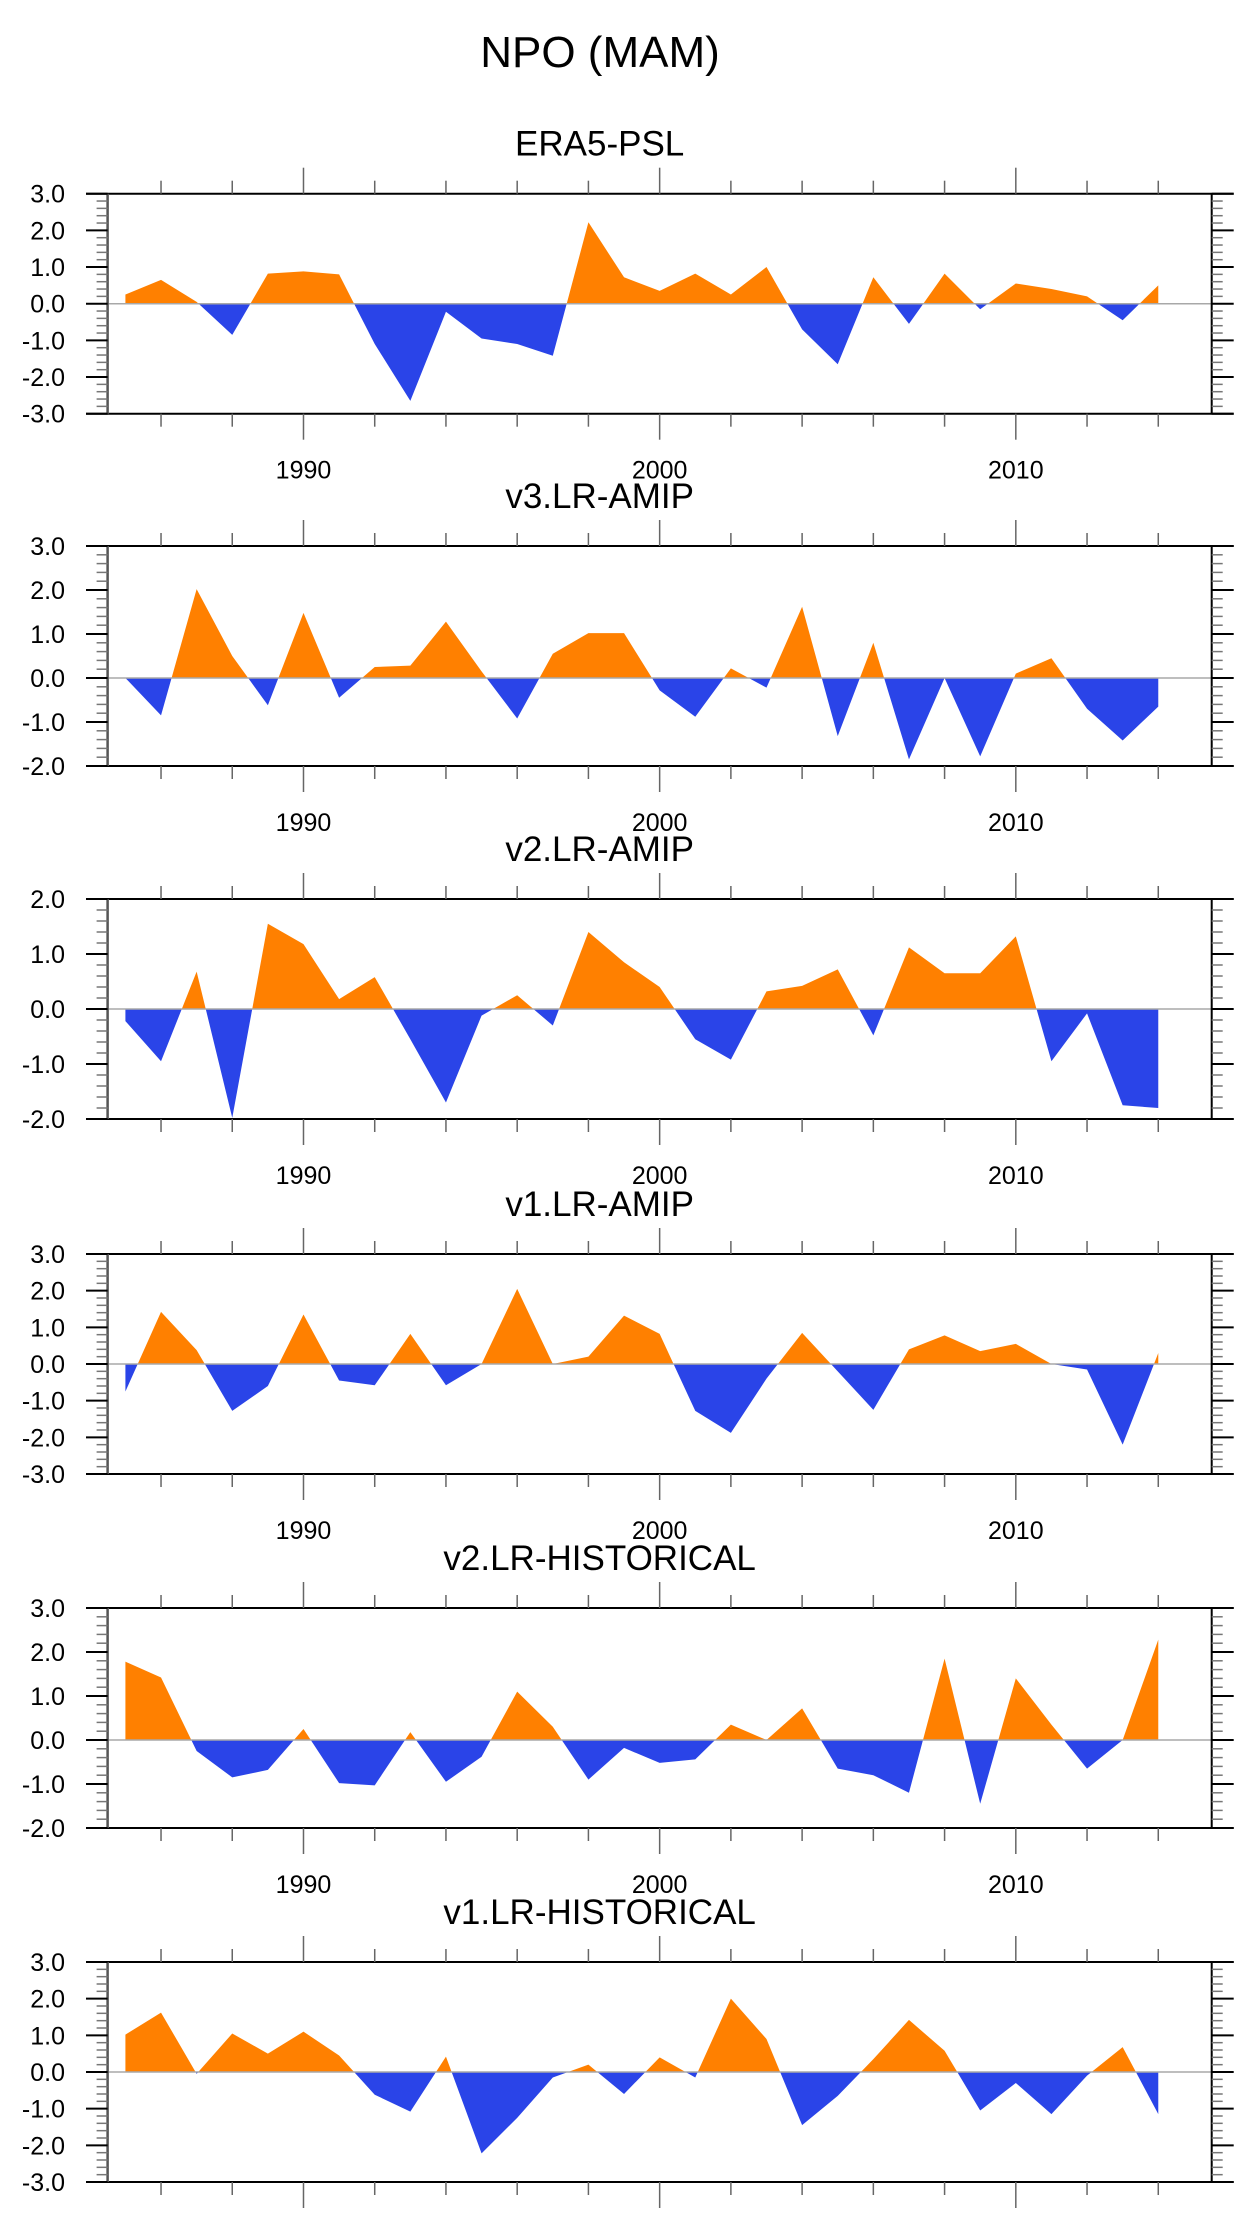  What do you see at coordinates (599, 496) in the screenshot?
I see `panel-title: v3.LR-AMIP` at bounding box center [599, 496].